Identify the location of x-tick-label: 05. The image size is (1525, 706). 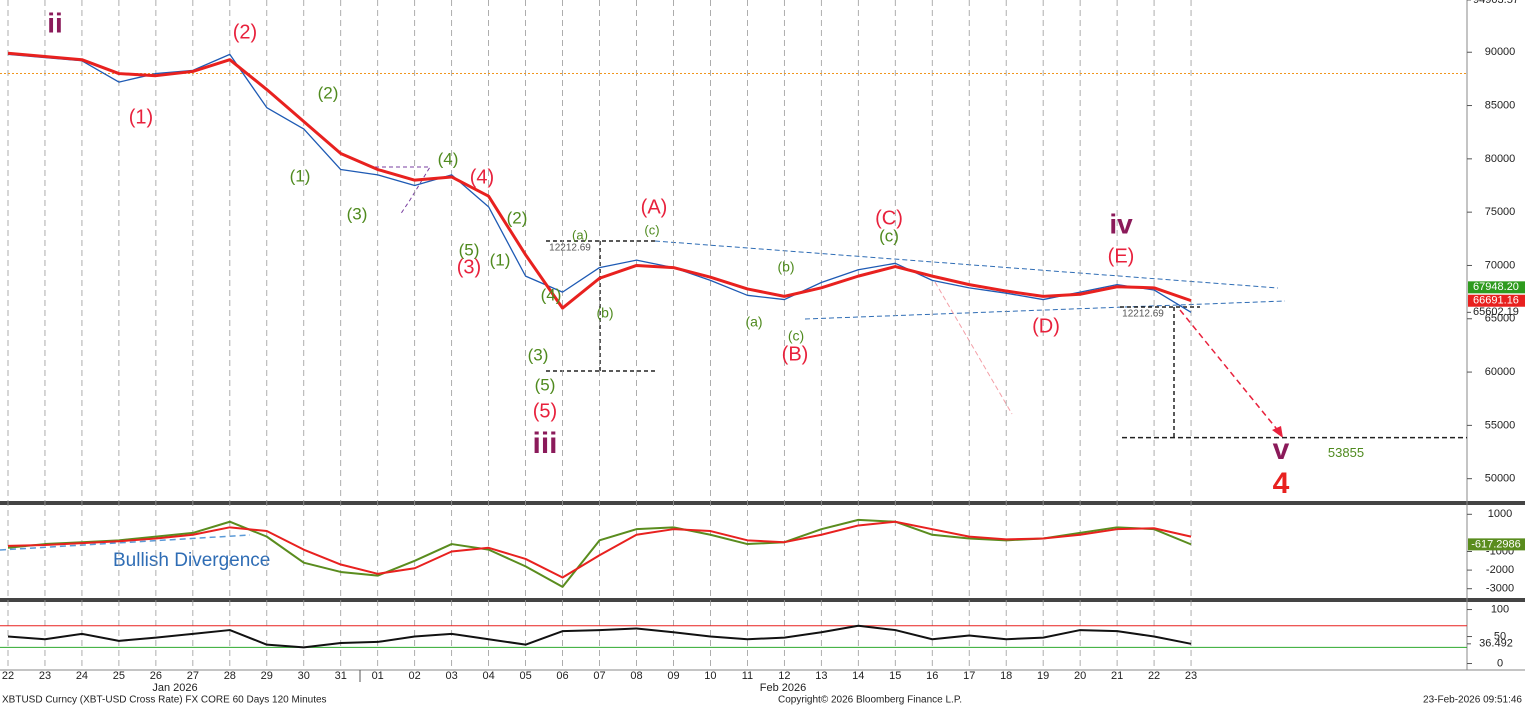
(525, 676).